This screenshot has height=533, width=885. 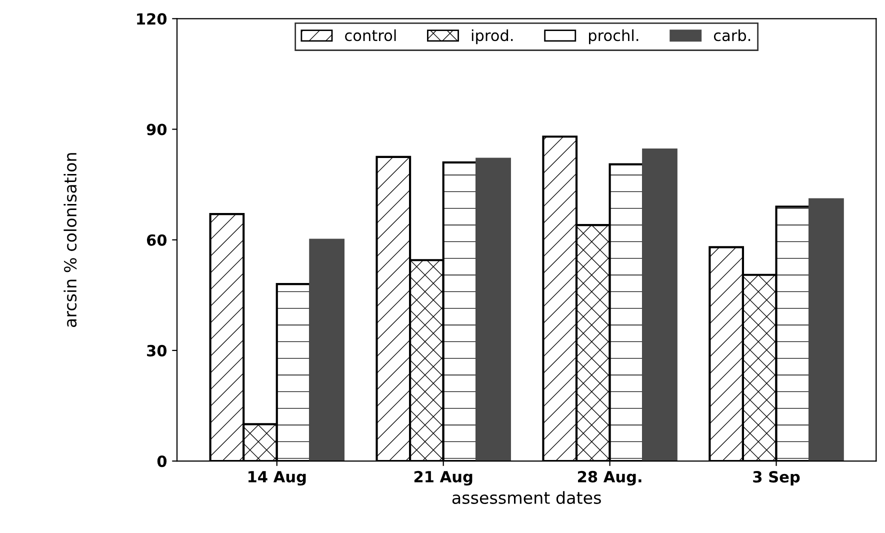 What do you see at coordinates (70, 240) in the screenshot?
I see `y-axis-title: arcsin % colonisation` at bounding box center [70, 240].